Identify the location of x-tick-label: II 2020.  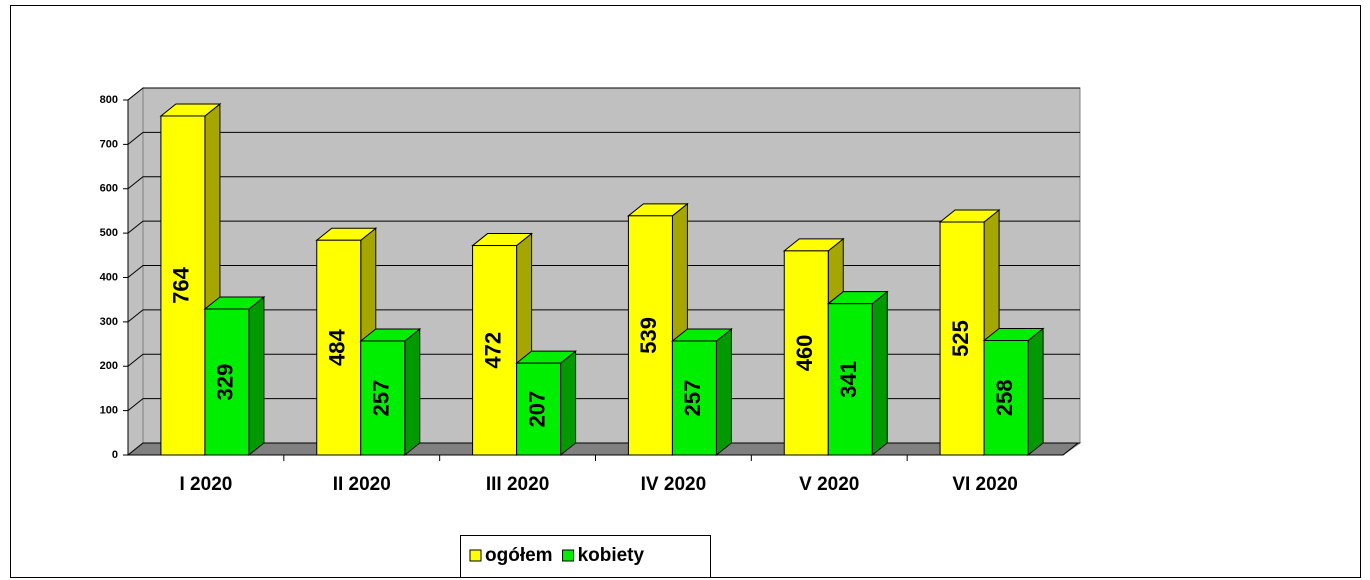
(362, 484).